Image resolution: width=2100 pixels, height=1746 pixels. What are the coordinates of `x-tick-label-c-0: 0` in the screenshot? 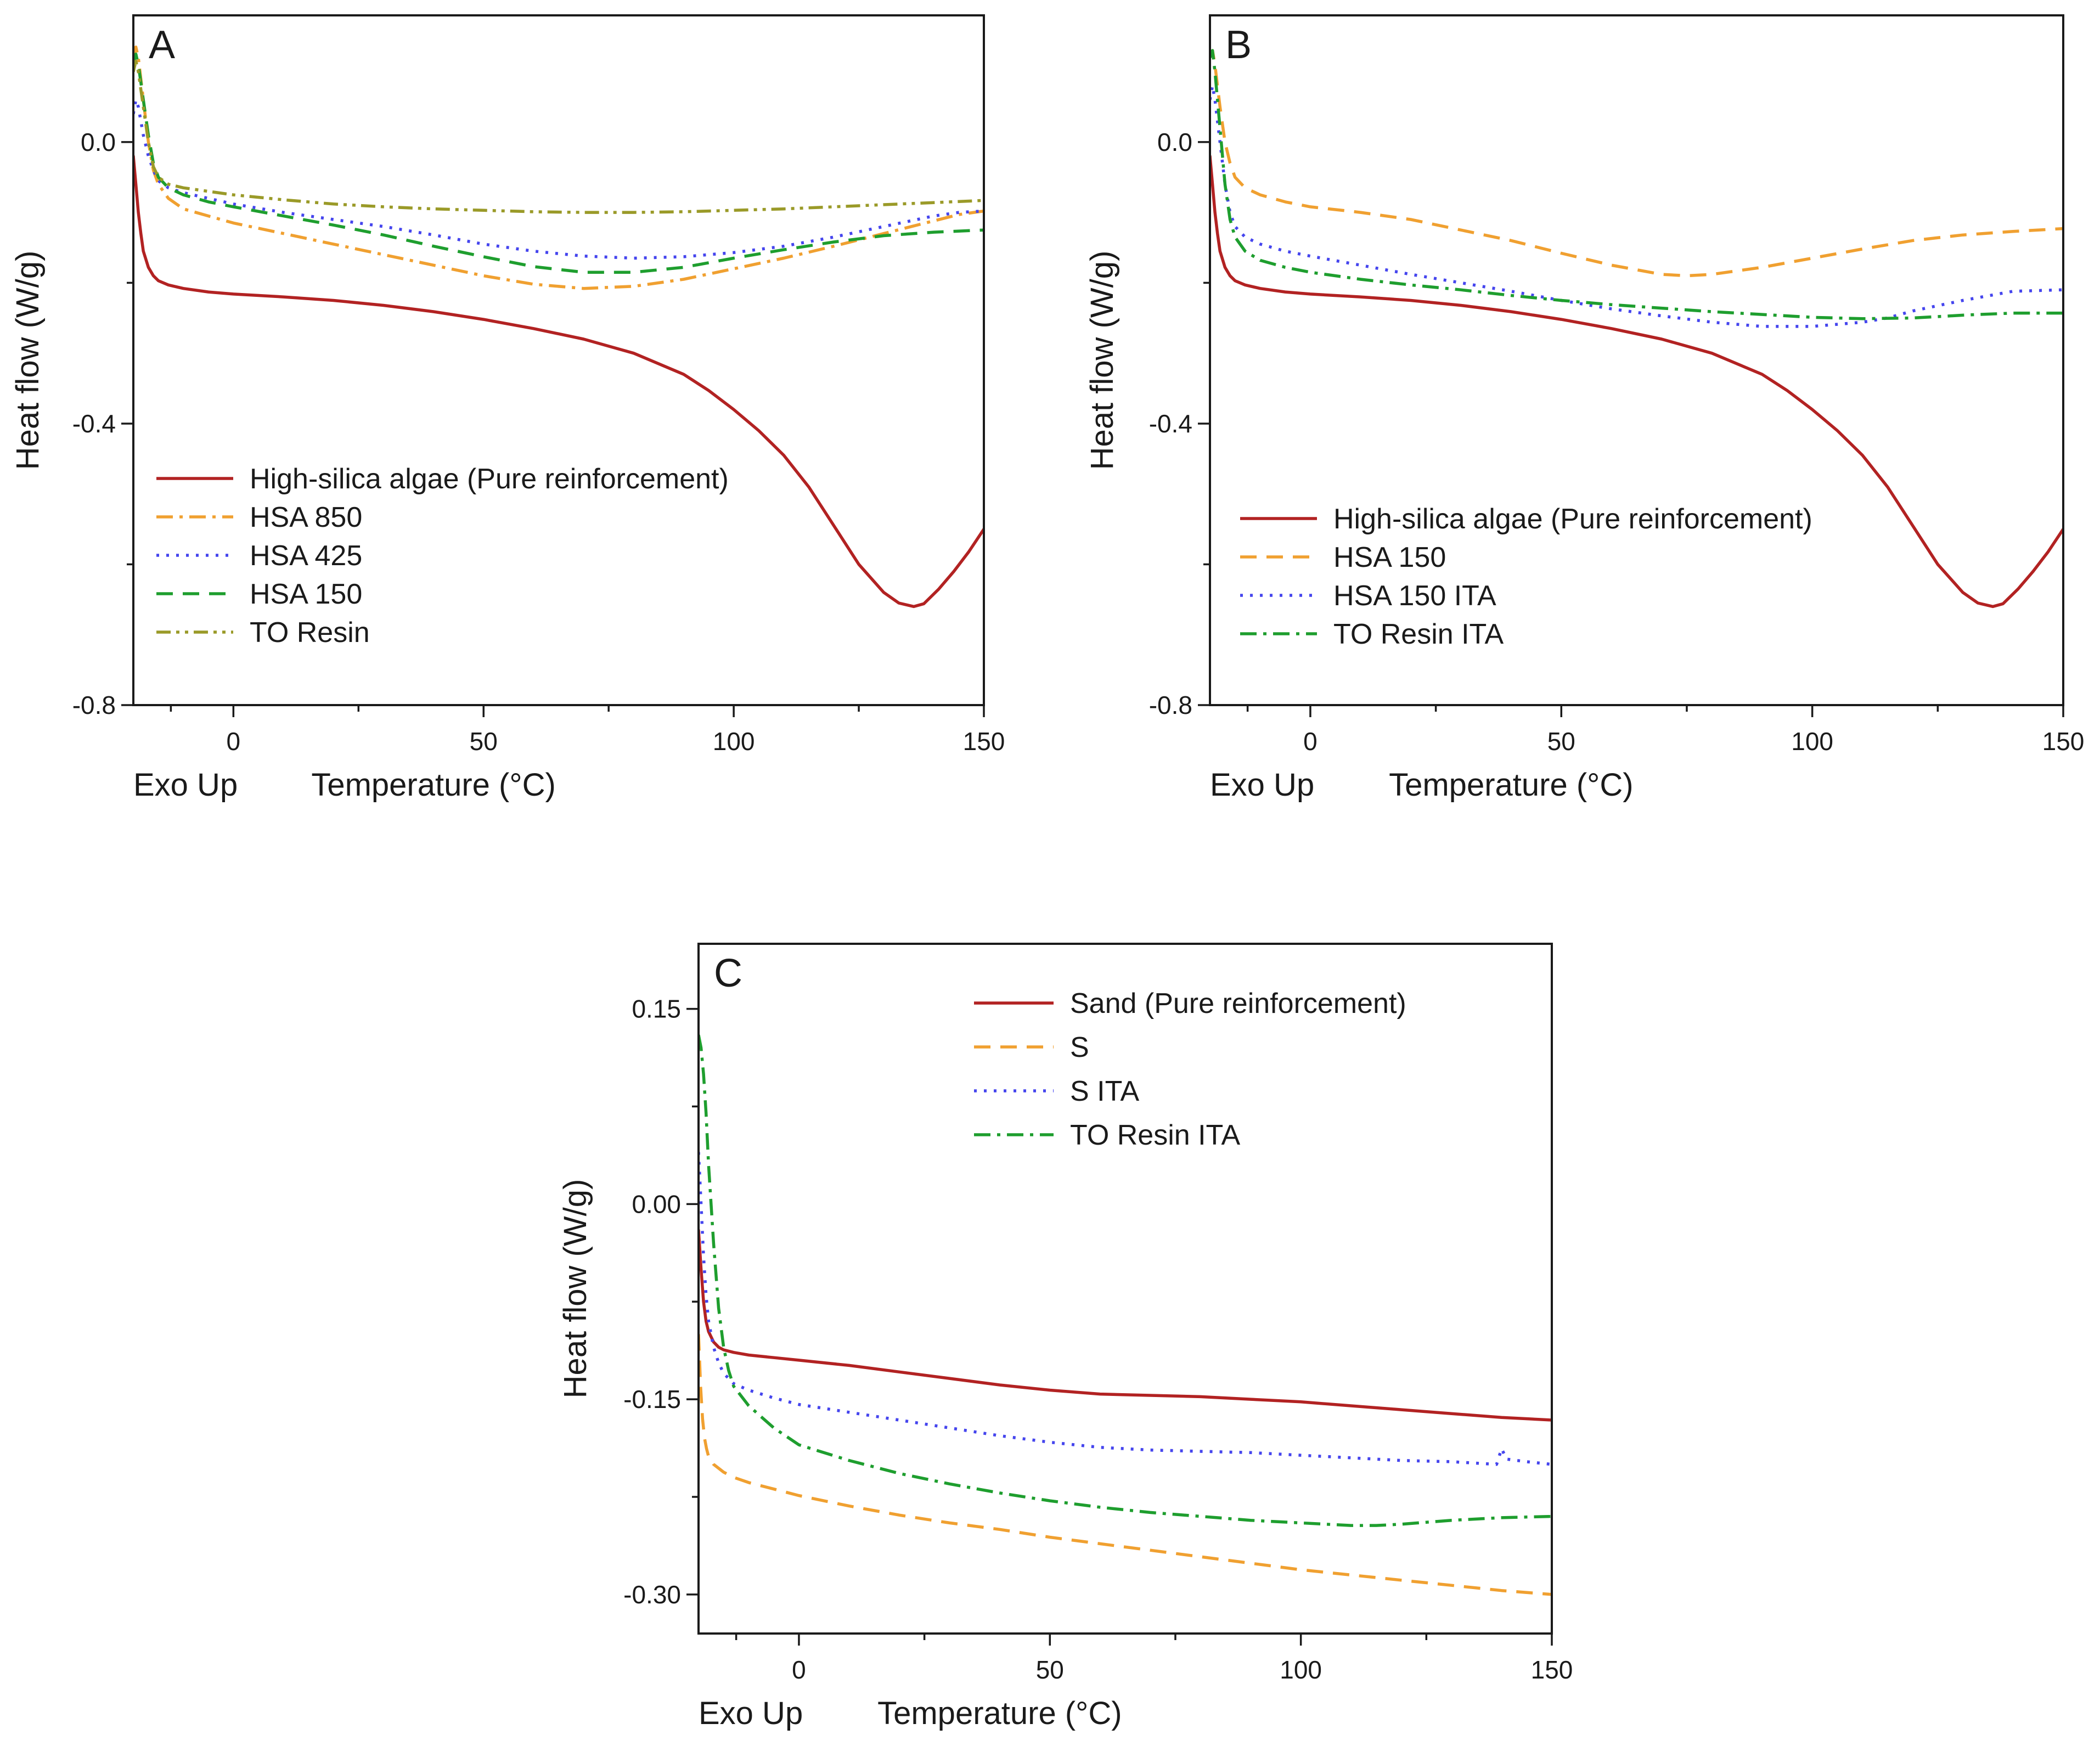 It's located at (799, 1669).